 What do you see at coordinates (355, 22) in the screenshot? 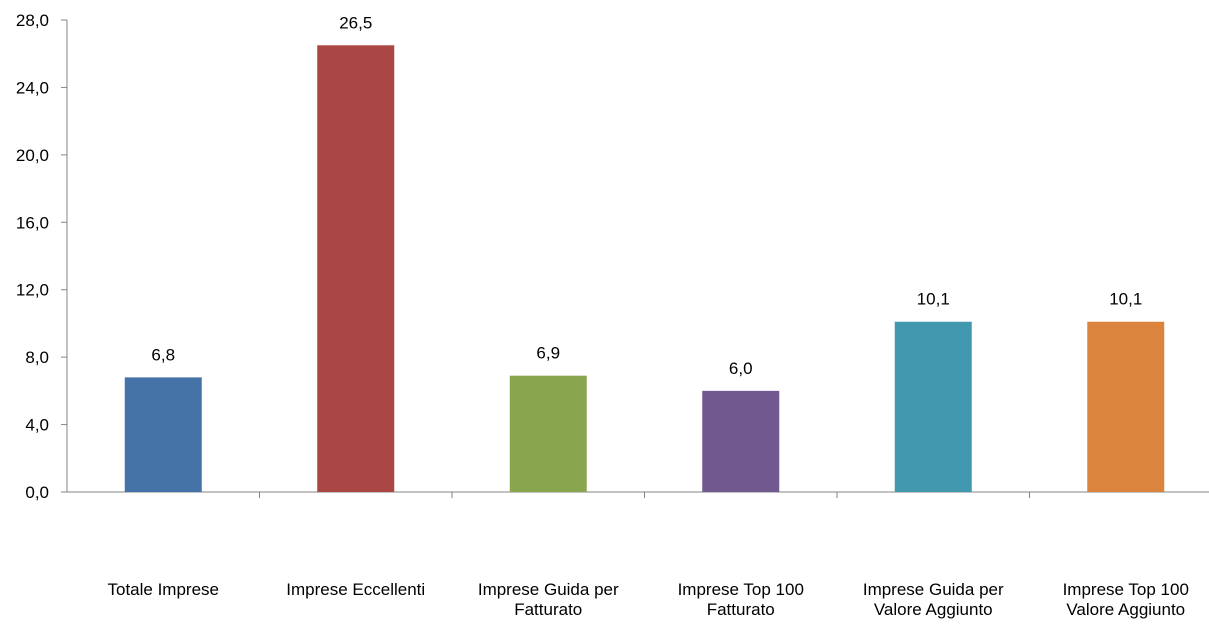
I see `data-label: 26,5` at bounding box center [355, 22].